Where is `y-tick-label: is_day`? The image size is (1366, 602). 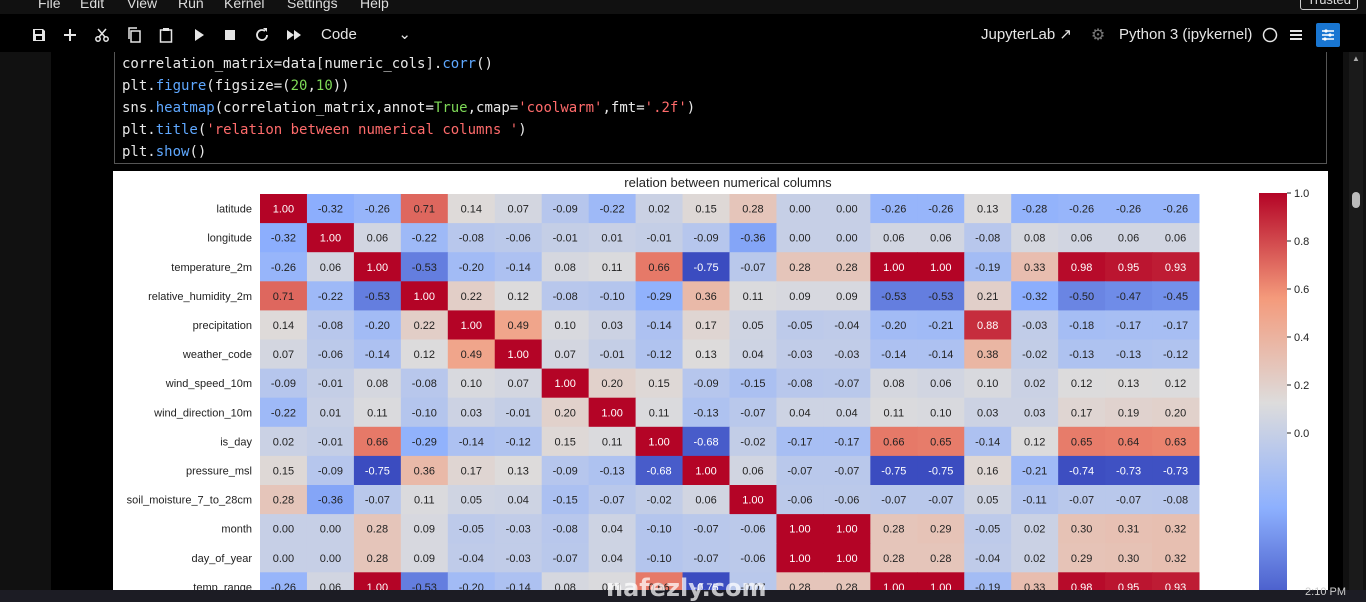
y-tick-label: is_day is located at coordinates (236, 442).